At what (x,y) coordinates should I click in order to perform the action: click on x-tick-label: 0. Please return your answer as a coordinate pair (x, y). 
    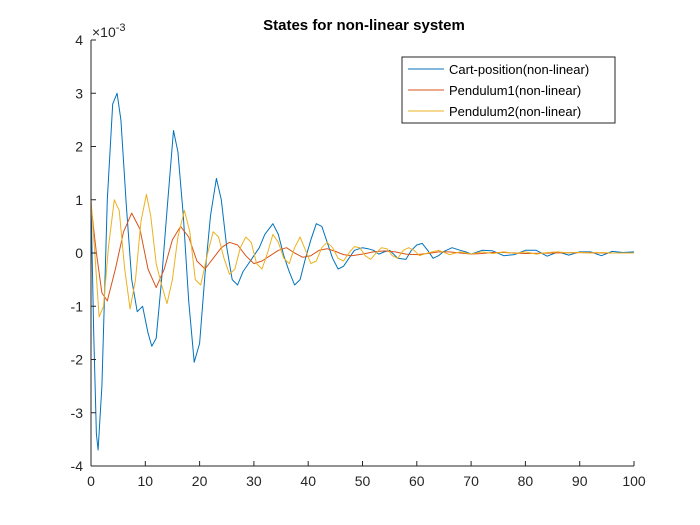
    Looking at the image, I should click on (91, 481).